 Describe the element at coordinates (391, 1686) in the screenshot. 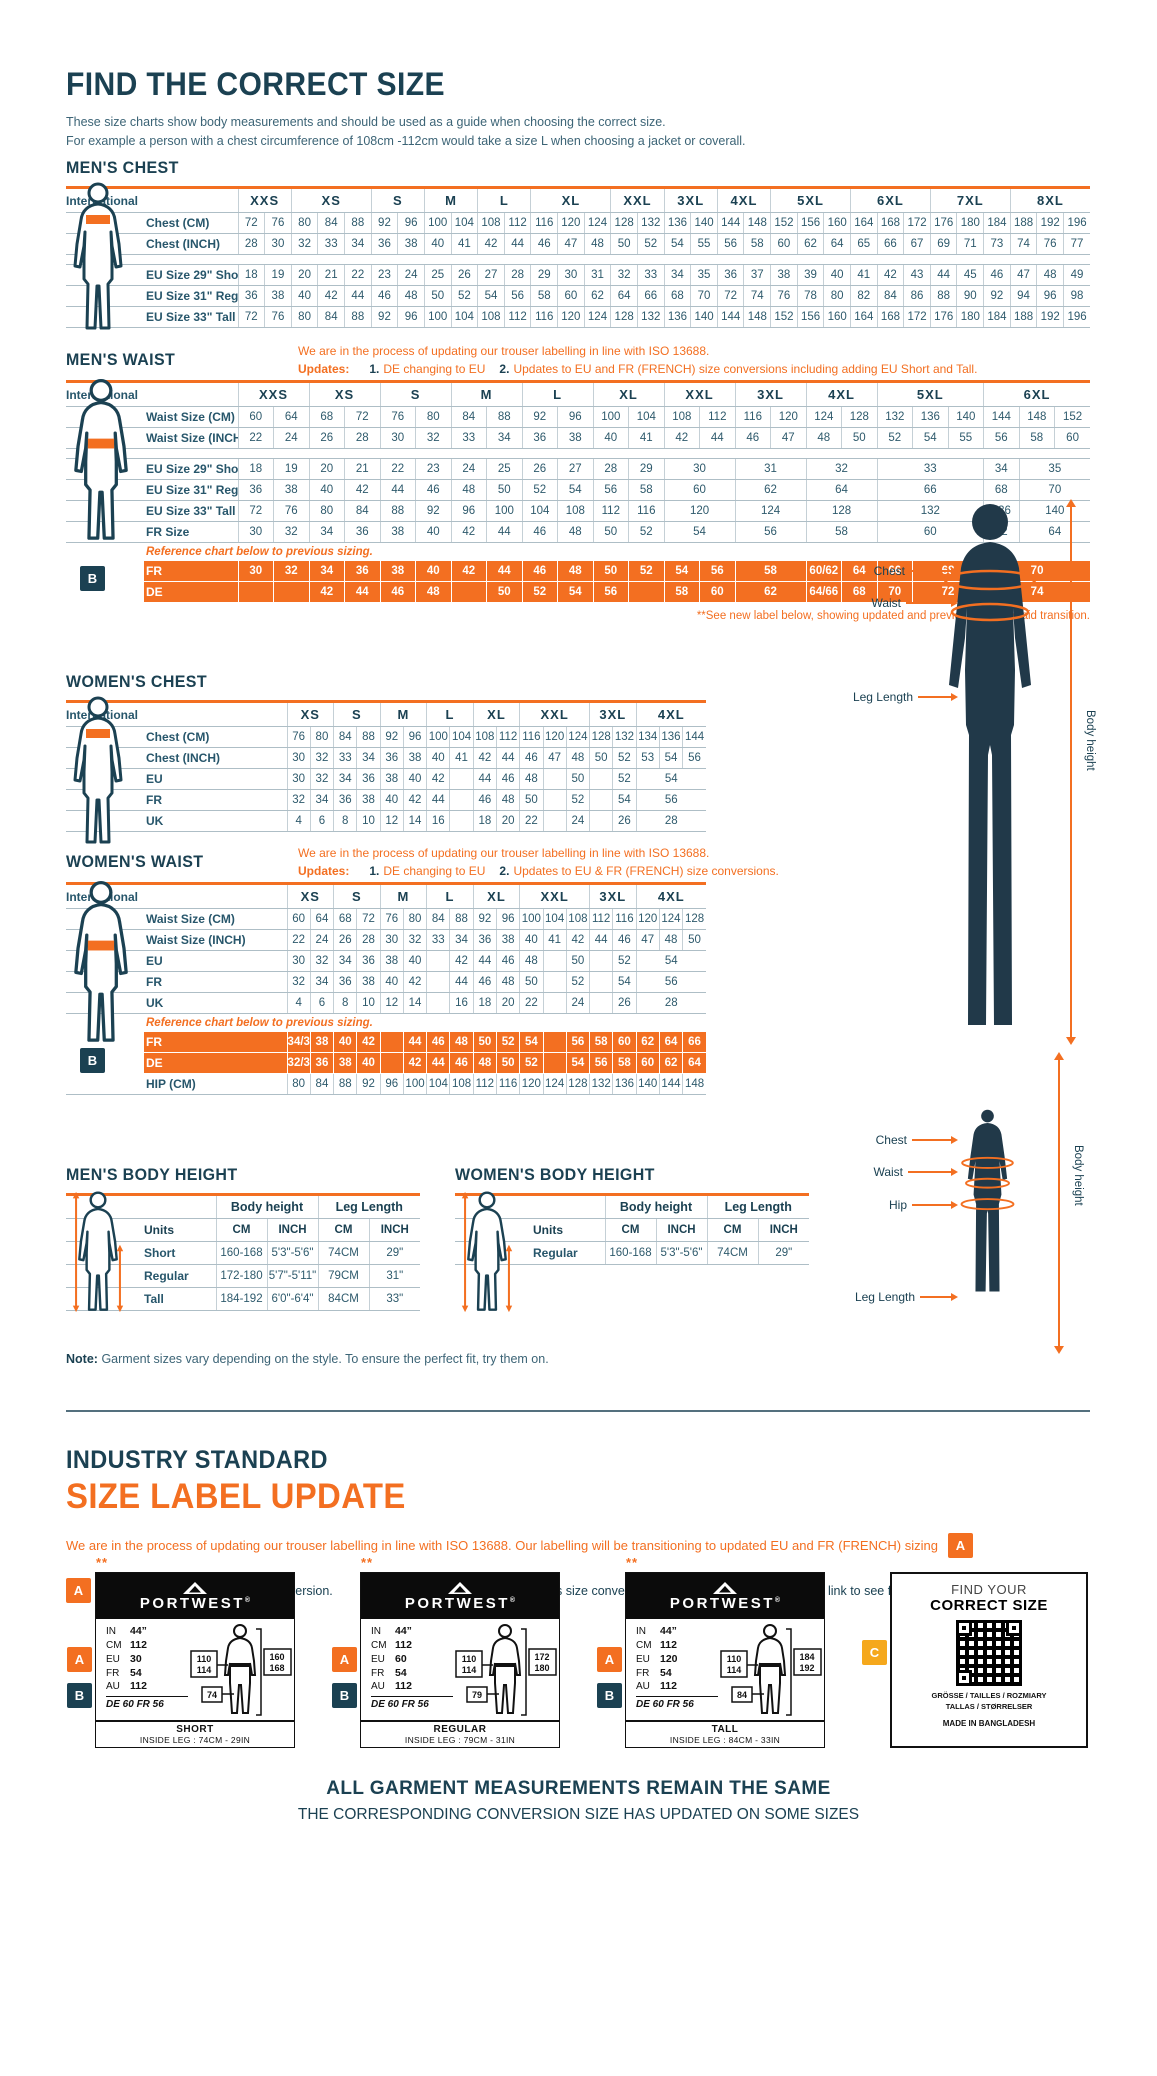

I see `size-row: AU 112` at that location.